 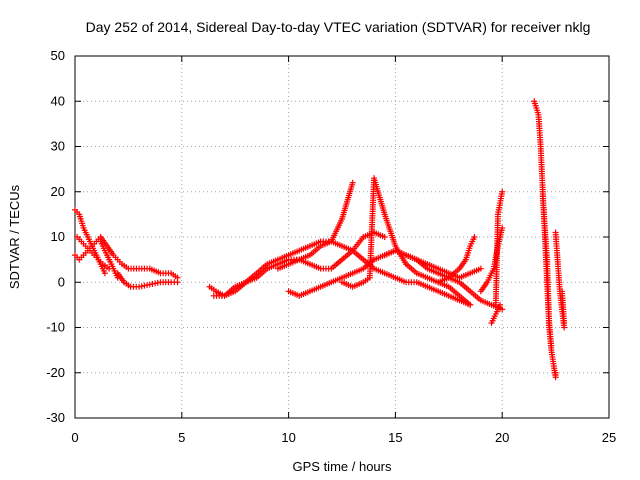 What do you see at coordinates (499, 248) in the screenshot?
I see `series-arc-n` at bounding box center [499, 248].